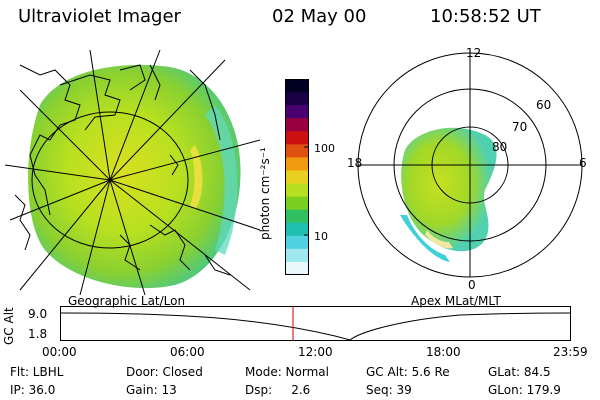  What do you see at coordinates (99, 16) in the screenshot?
I see `app-title: Ultraviolet Imager` at bounding box center [99, 16].